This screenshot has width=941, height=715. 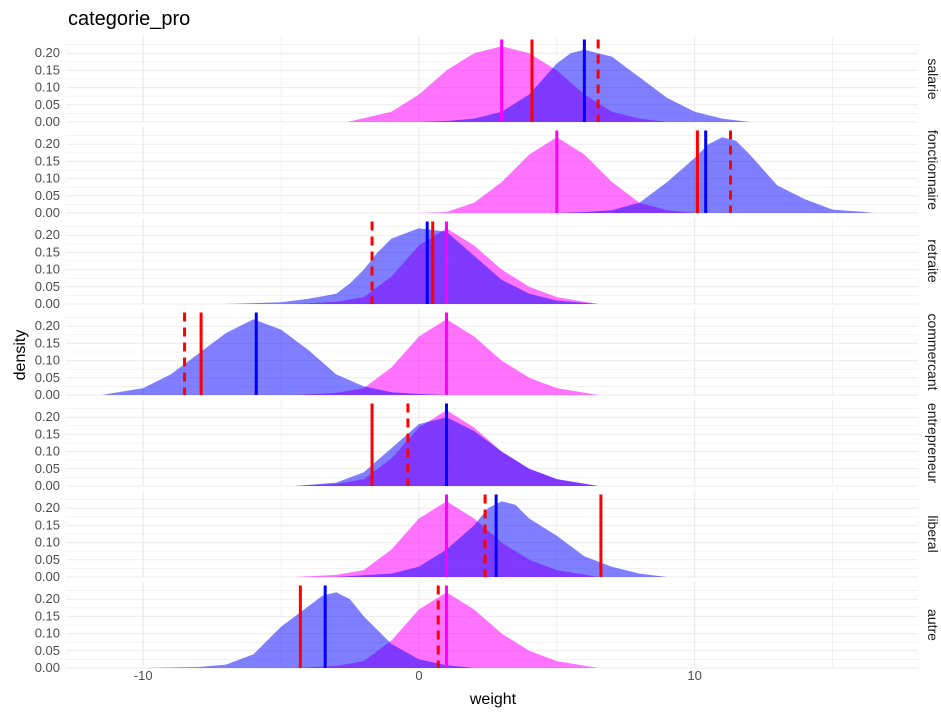 I want to click on strip-label-liberal: liberal, so click(x=933, y=533).